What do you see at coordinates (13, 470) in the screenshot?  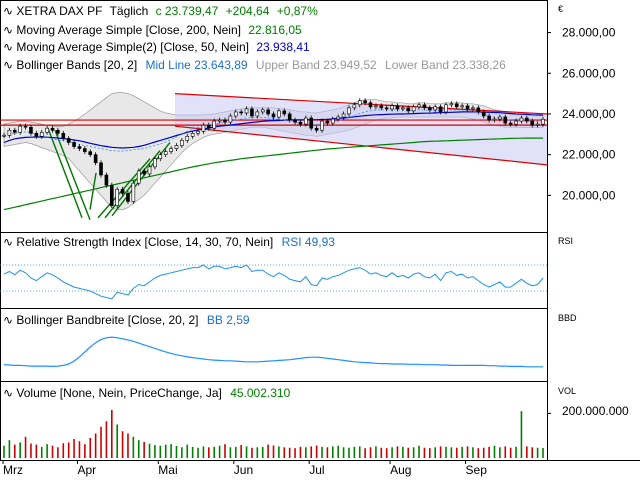 I see `x-tick-label: Mrz` at bounding box center [13, 470].